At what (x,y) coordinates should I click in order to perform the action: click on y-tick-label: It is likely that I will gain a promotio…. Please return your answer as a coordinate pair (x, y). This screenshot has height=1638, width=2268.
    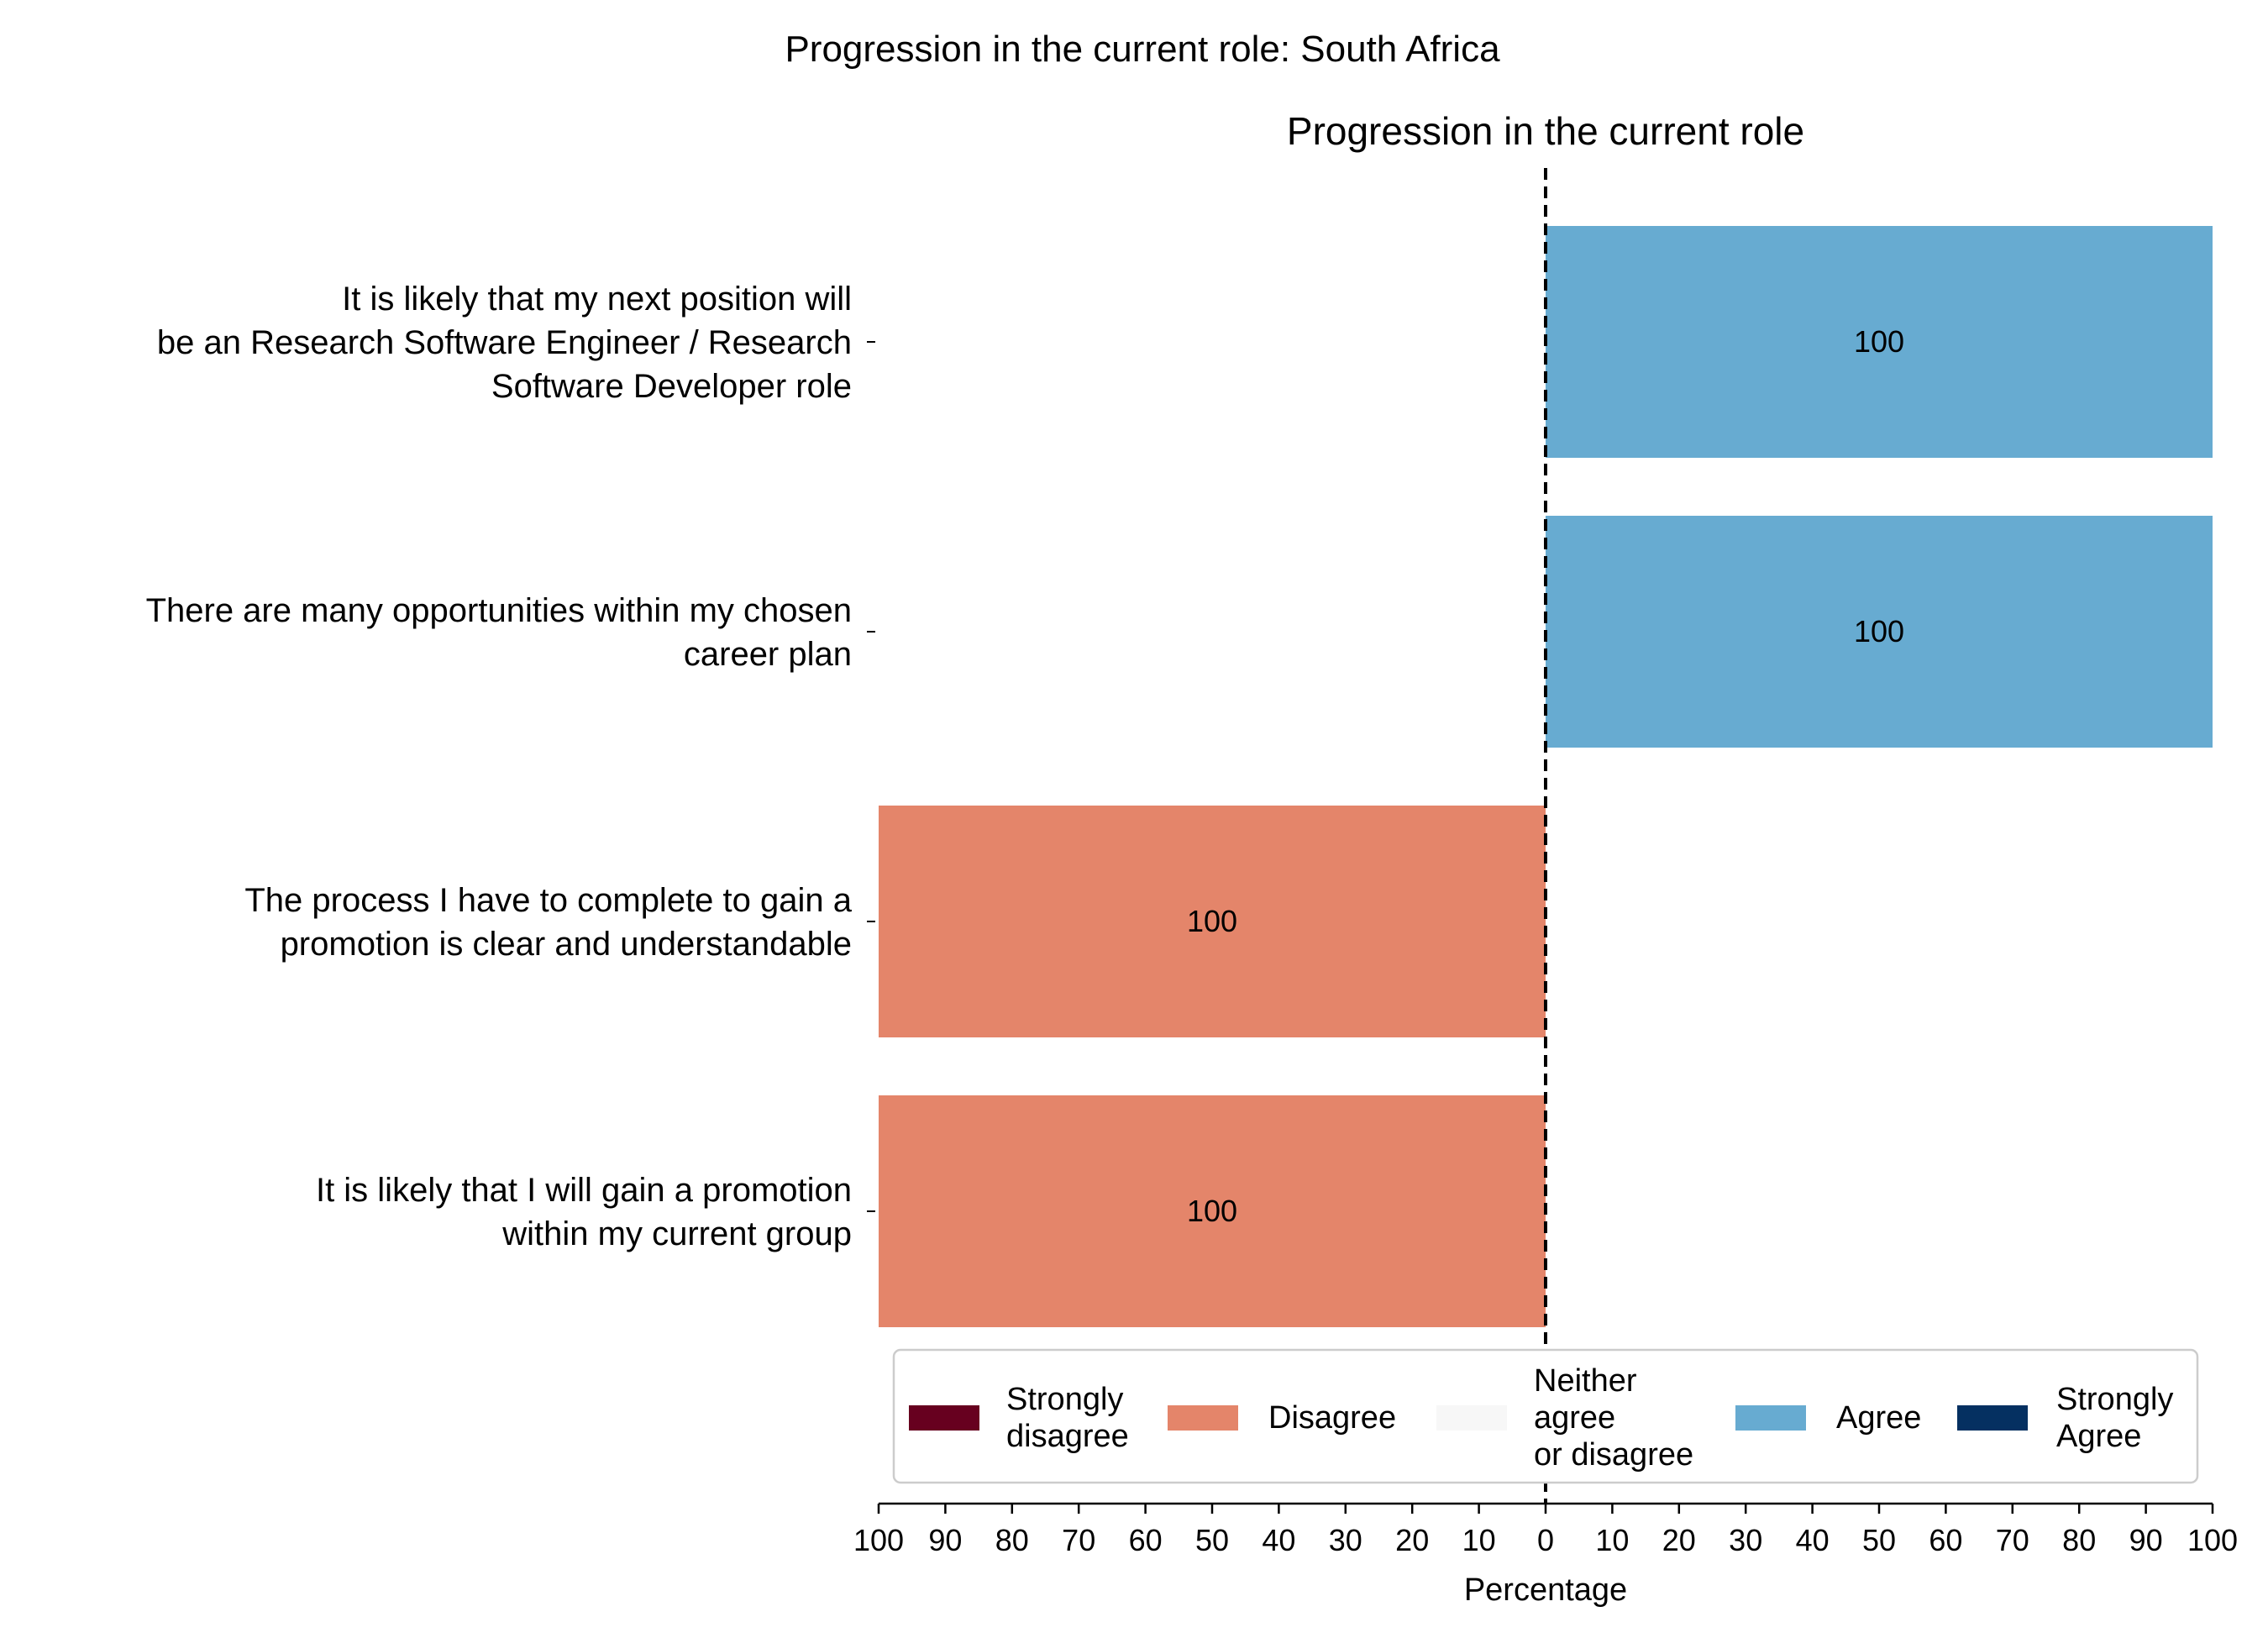
    Looking at the image, I should click on (584, 1212).